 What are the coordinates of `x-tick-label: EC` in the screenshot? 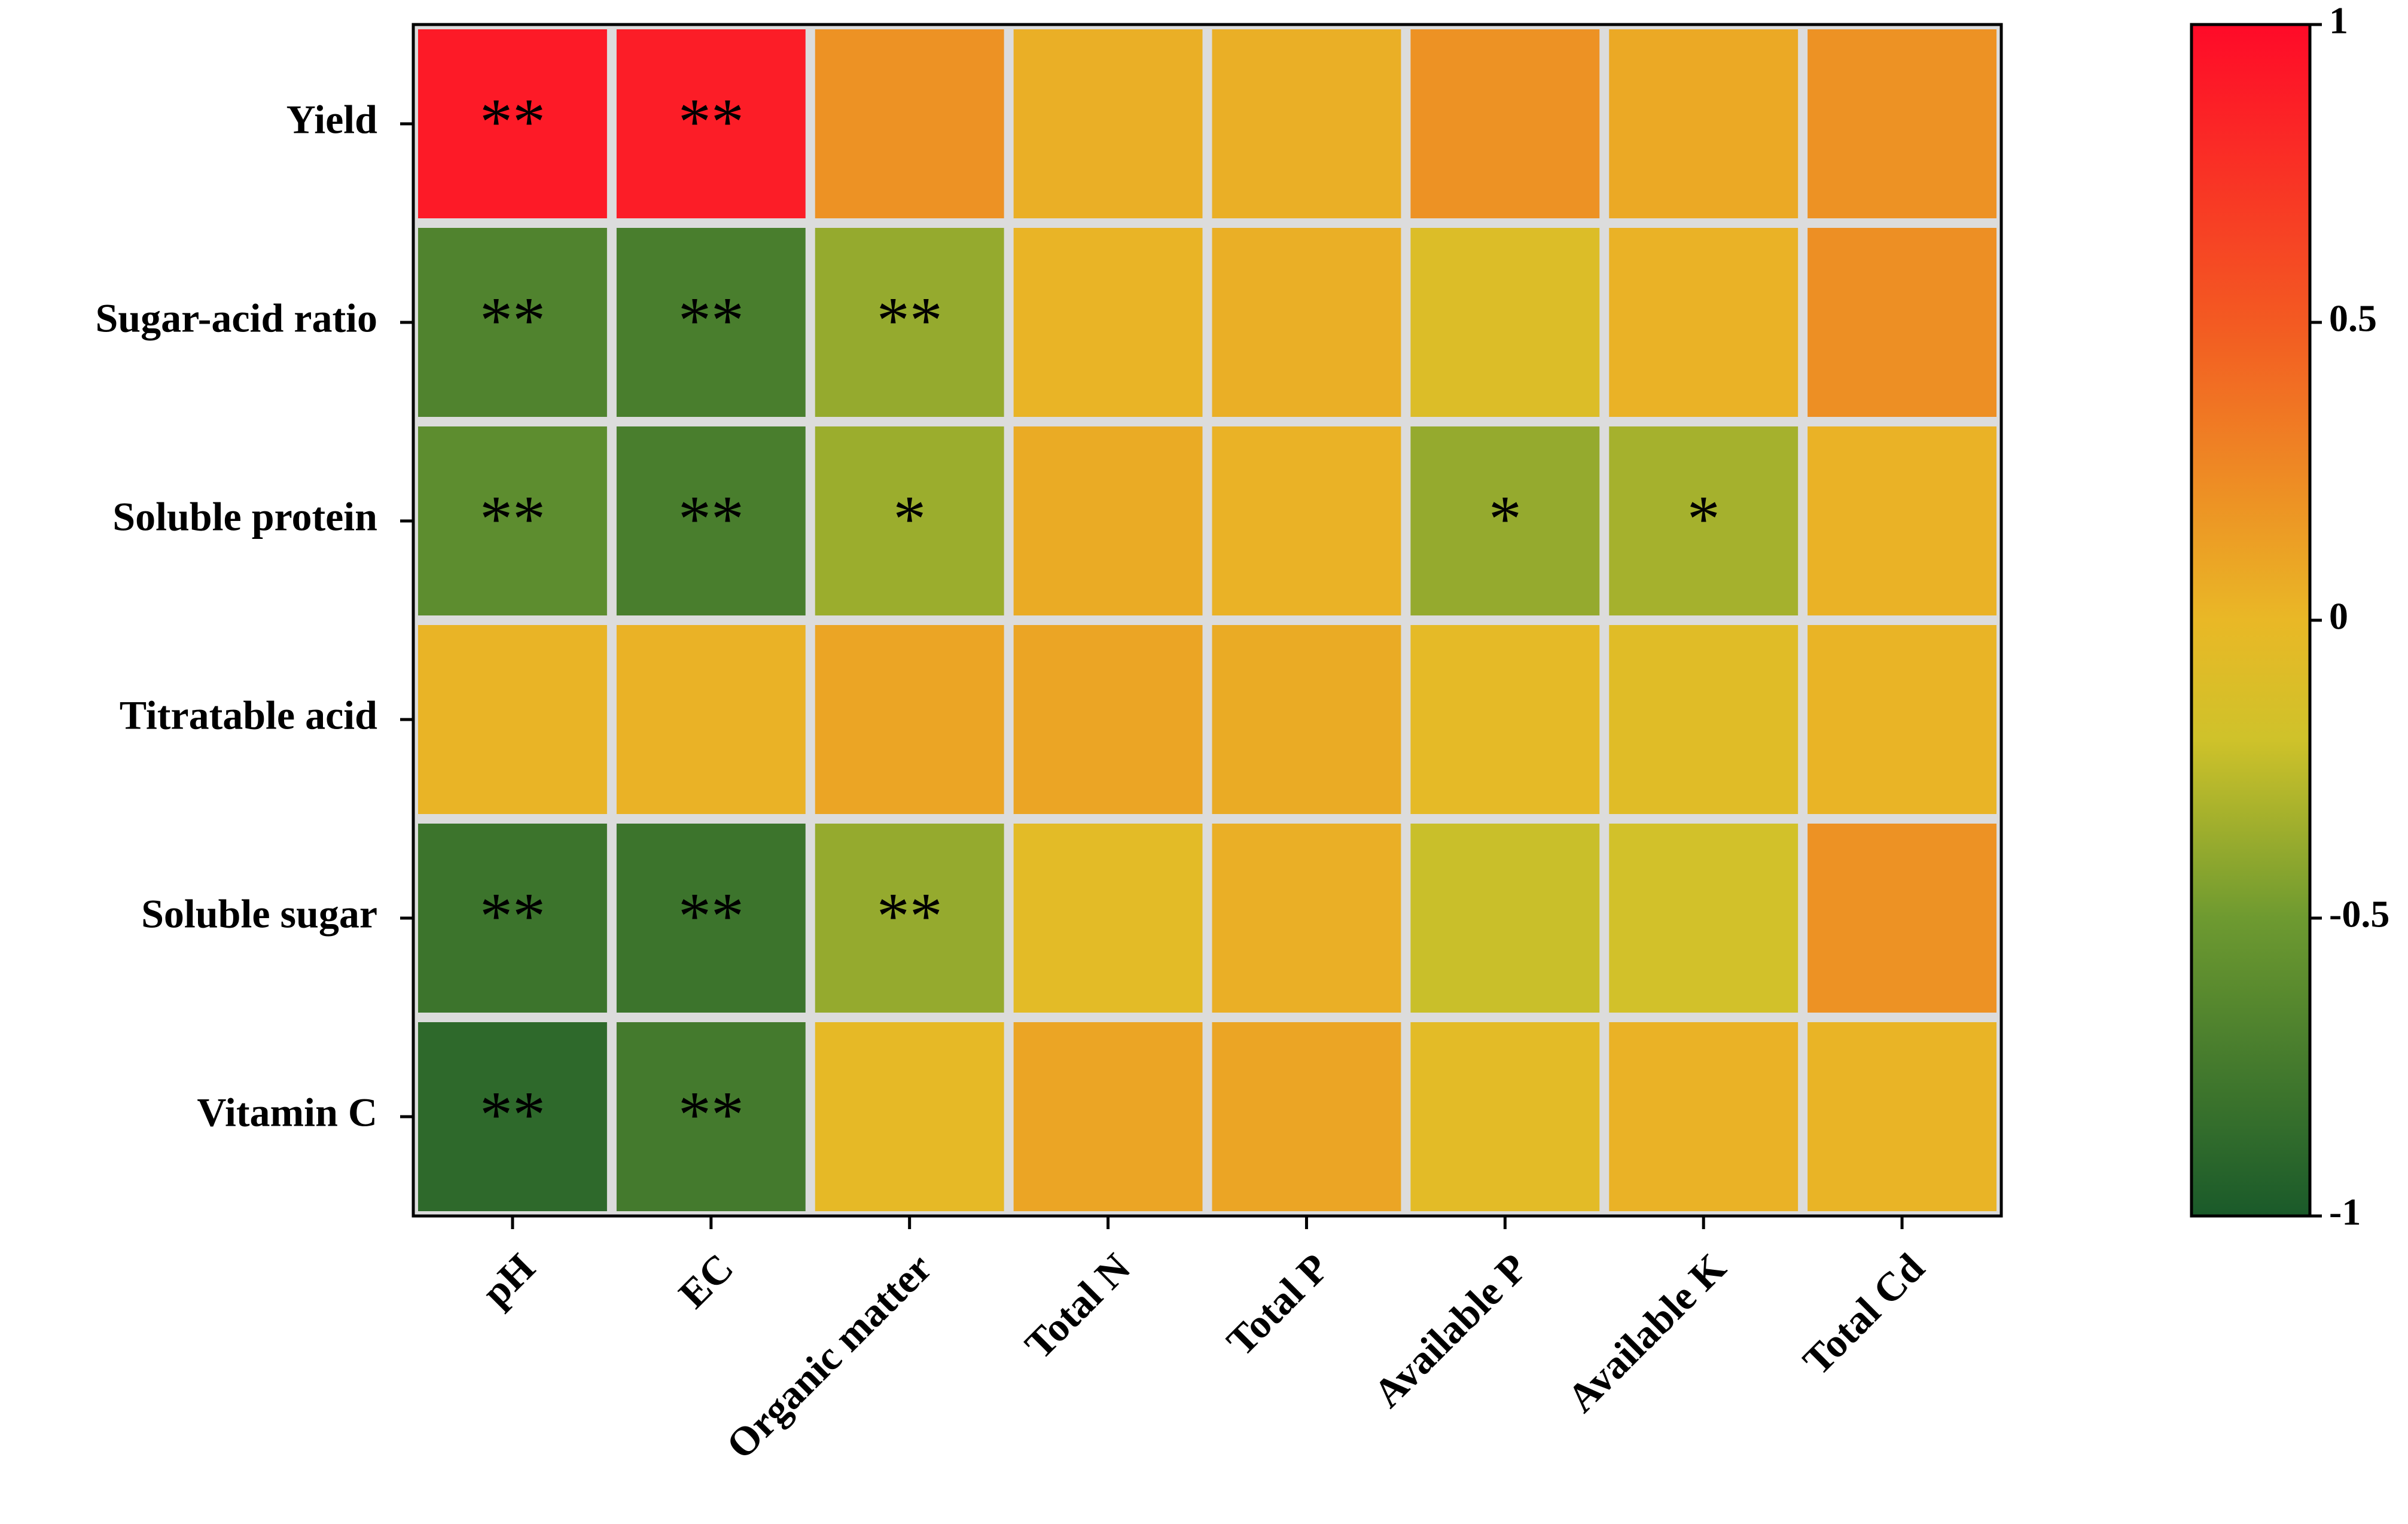 It's located at (706, 1281).